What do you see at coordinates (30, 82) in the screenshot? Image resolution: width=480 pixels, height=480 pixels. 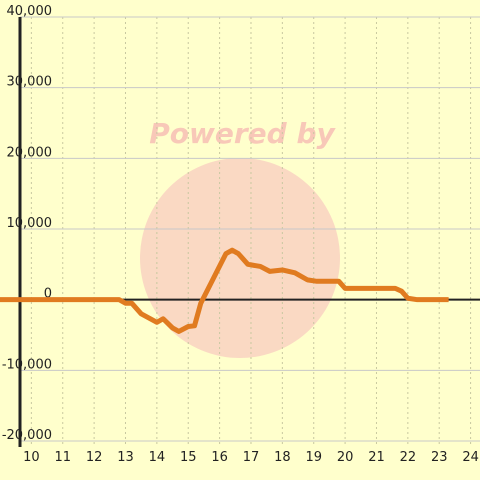 I see `y-tick-label: 30,000` at bounding box center [30, 82].